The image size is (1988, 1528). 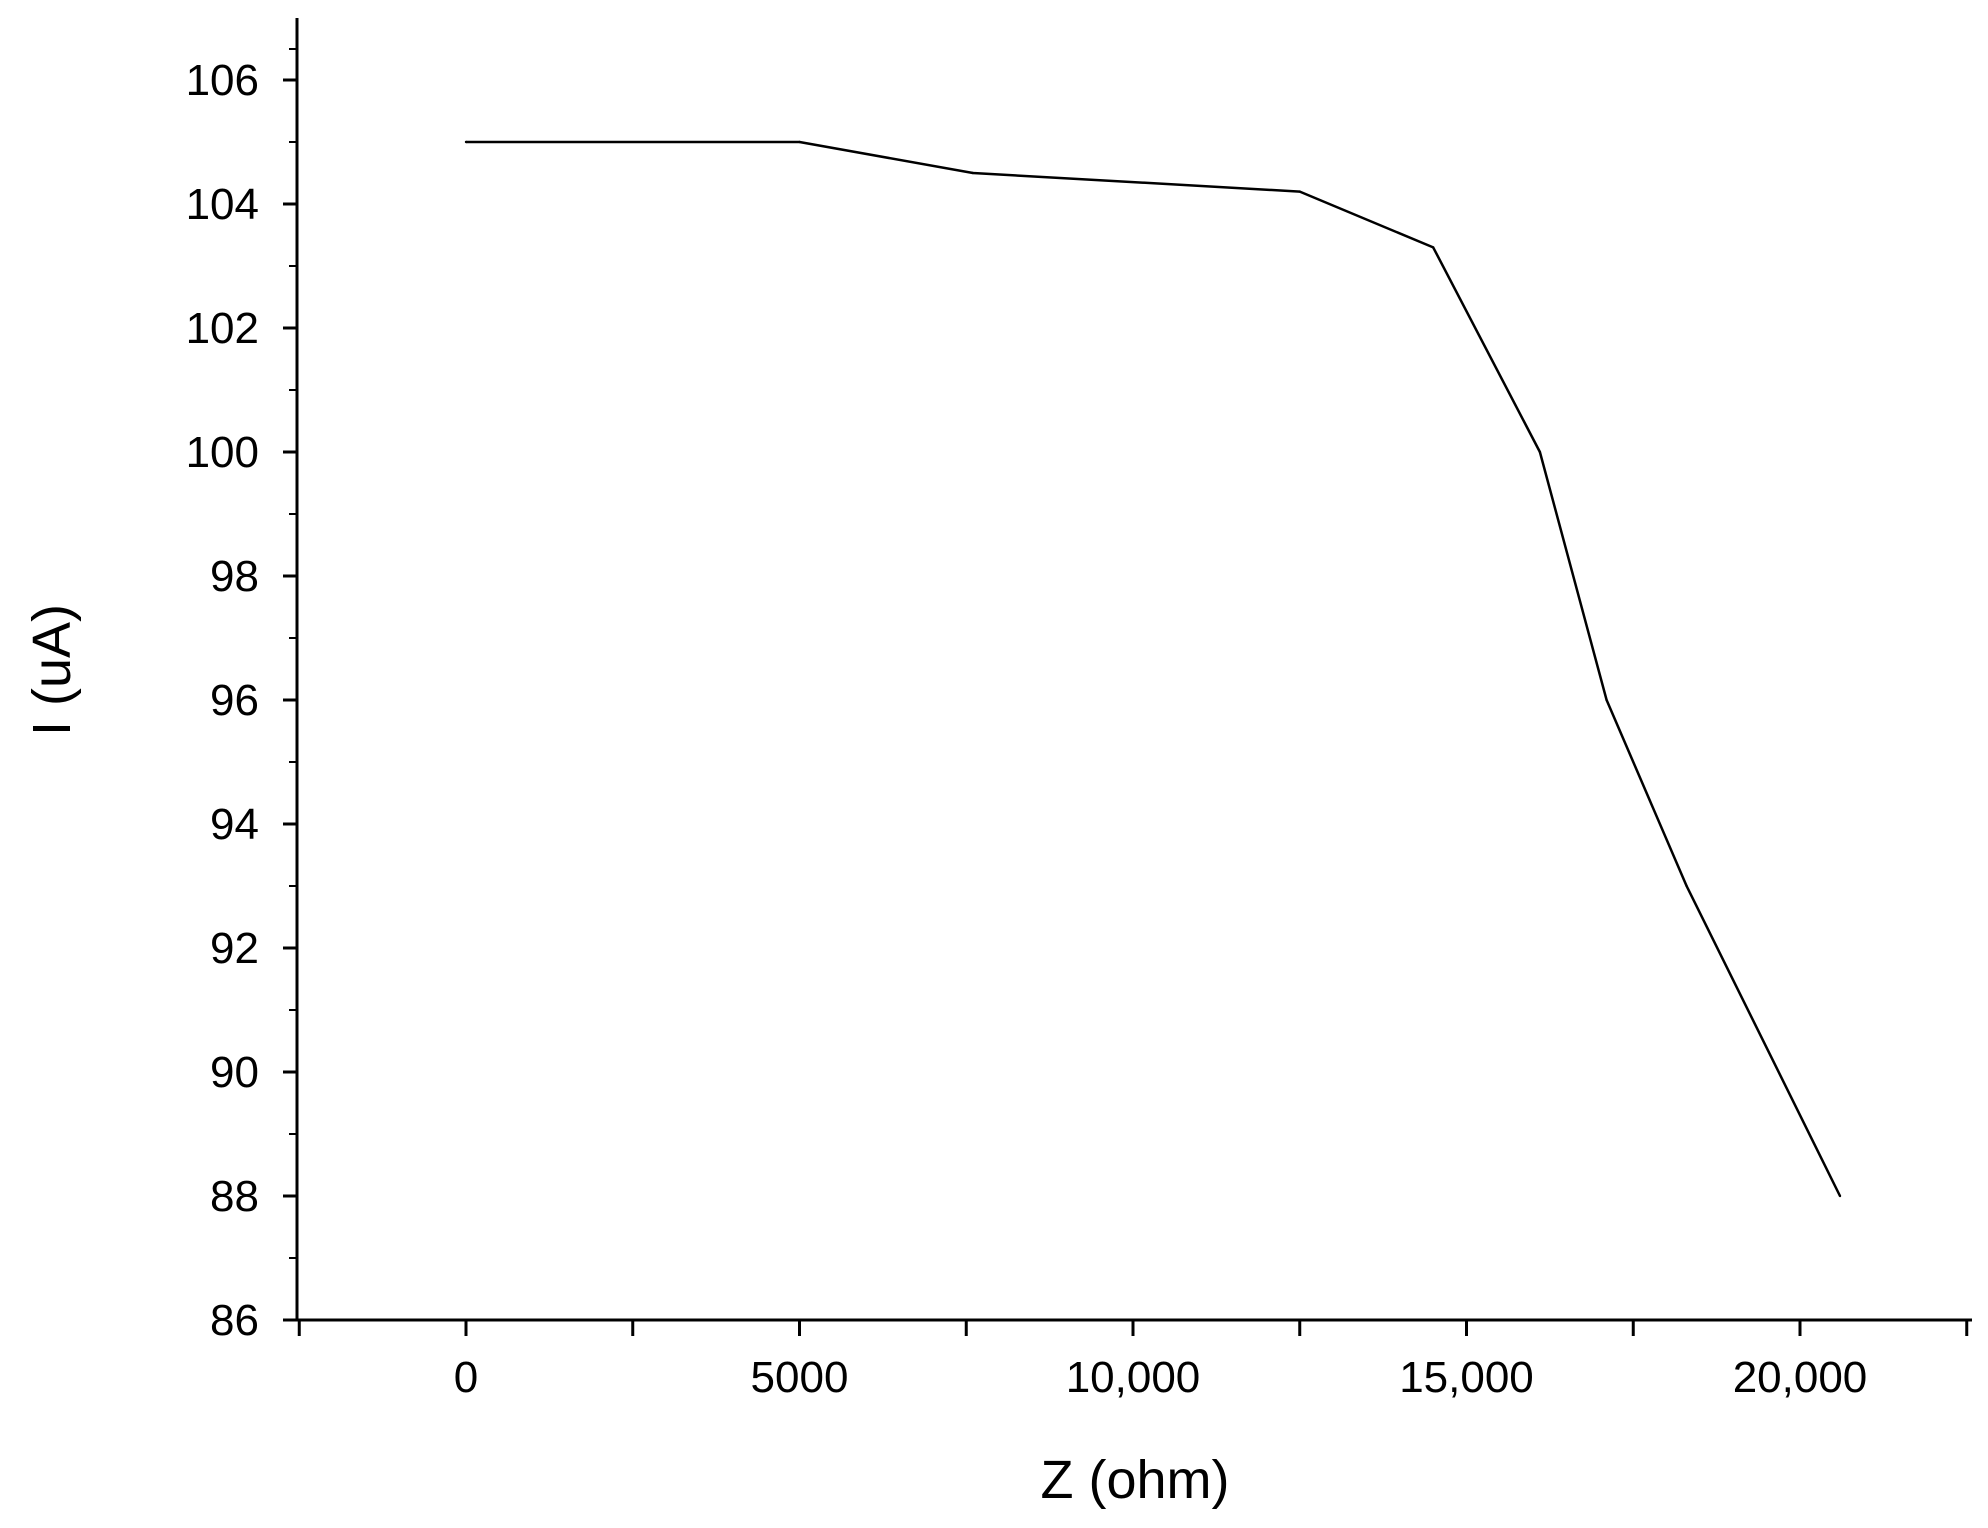 What do you see at coordinates (1135, 1480) in the screenshot?
I see `x-axis-title: Z (ohm)` at bounding box center [1135, 1480].